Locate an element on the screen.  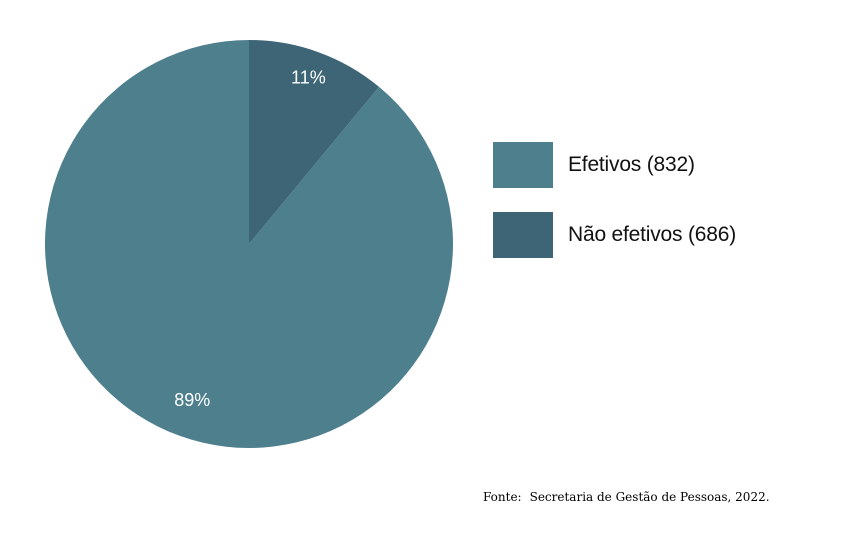
legend-item-1: Não efetivos (686) is located at coordinates (614, 235).